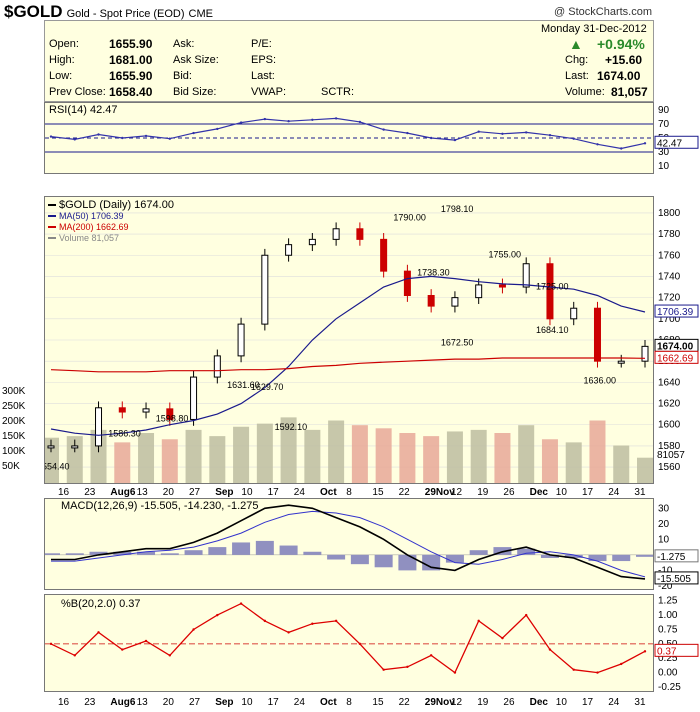  What do you see at coordinates (669, 213) in the screenshot?
I see `price-axis-tick: 1800` at bounding box center [669, 213].